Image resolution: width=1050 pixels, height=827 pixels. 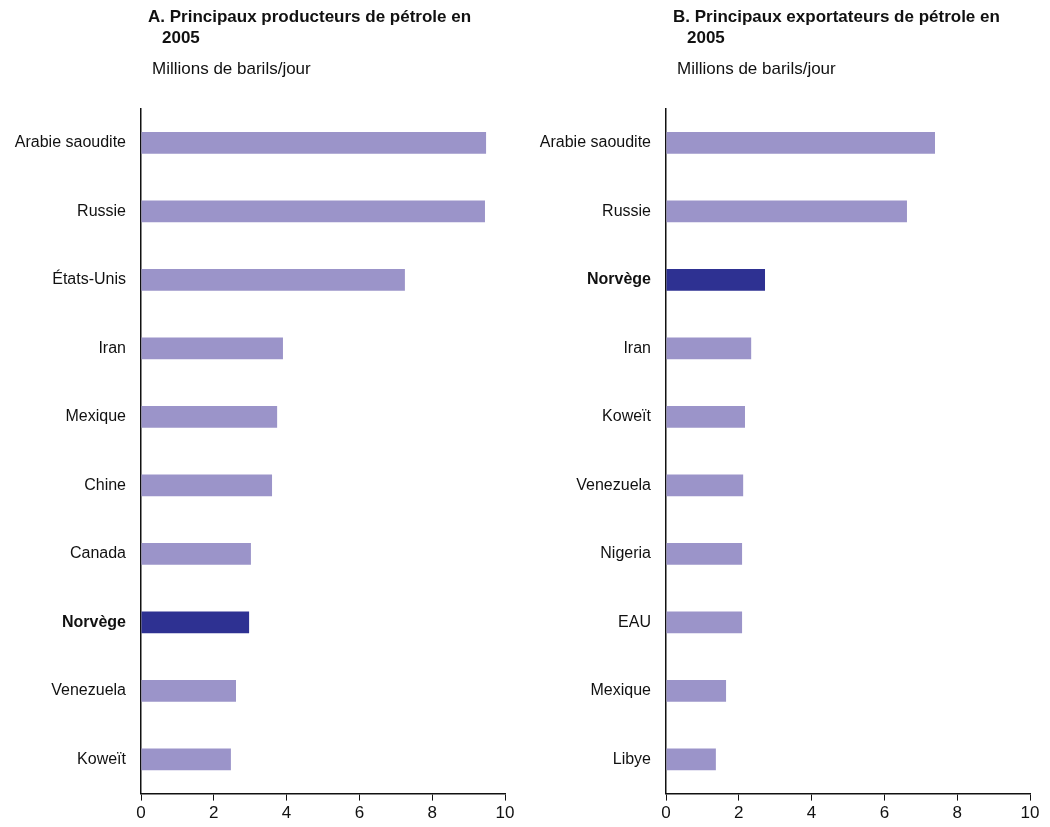 What do you see at coordinates (98, 553) in the screenshot?
I see `y-tick-label: Canada` at bounding box center [98, 553].